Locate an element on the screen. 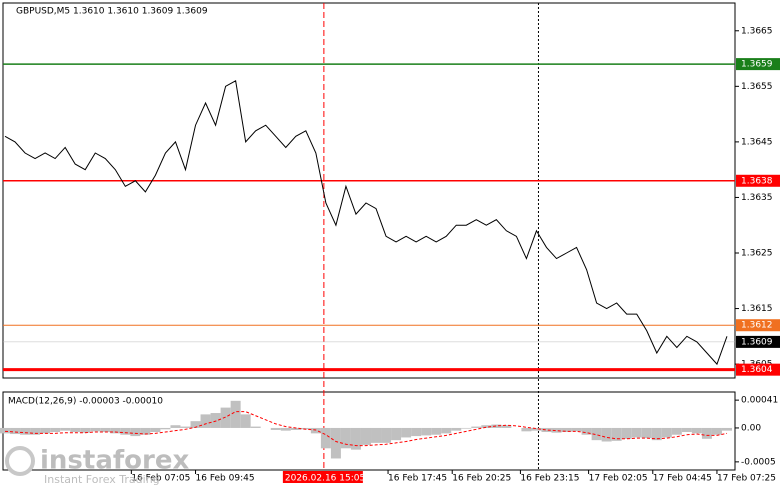  logo-icon is located at coordinates (20, 461).